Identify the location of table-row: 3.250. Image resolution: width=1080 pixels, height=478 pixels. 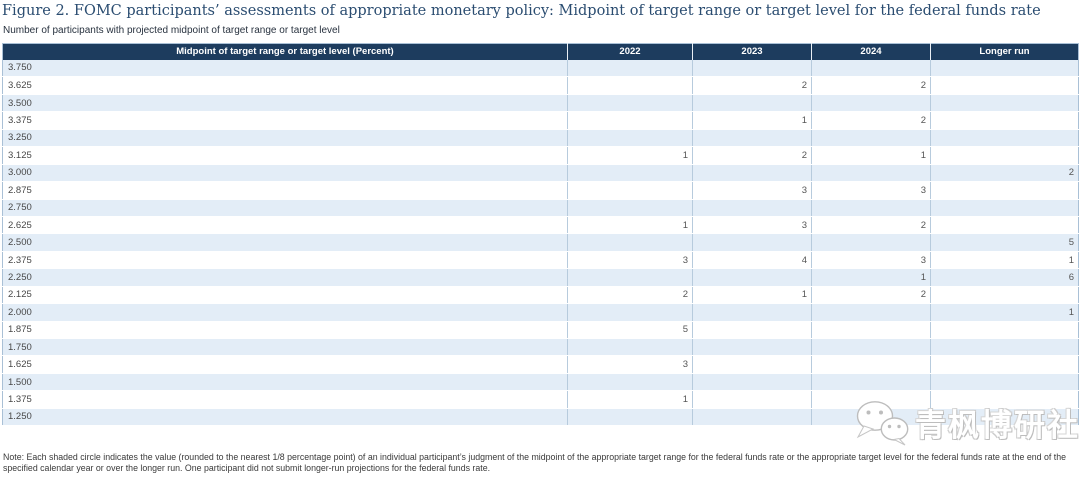
(540, 138).